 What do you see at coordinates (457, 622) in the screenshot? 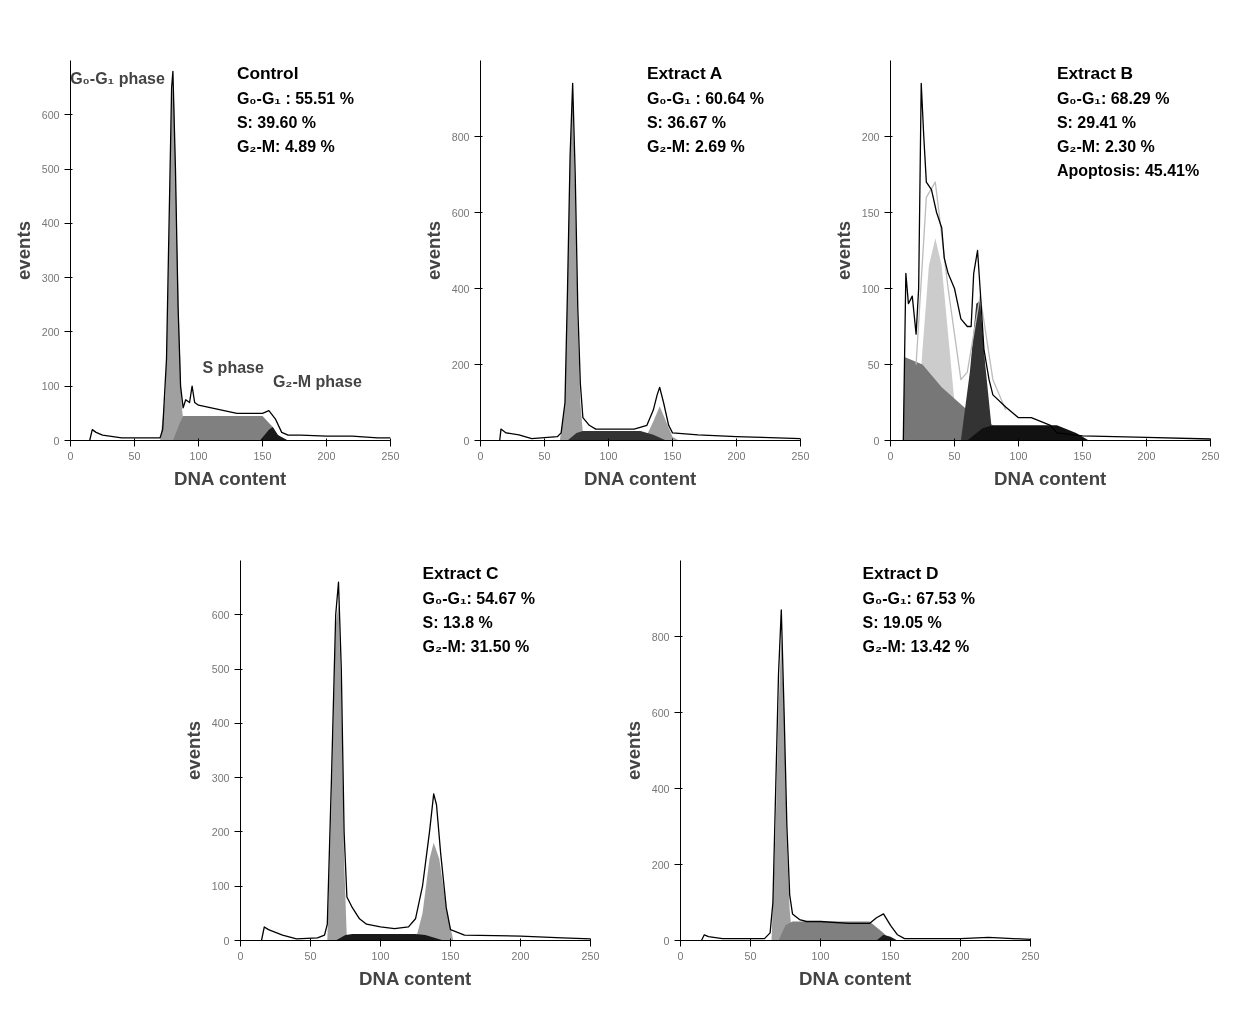
I see `annotation: S: 13.8 %` at bounding box center [457, 622].